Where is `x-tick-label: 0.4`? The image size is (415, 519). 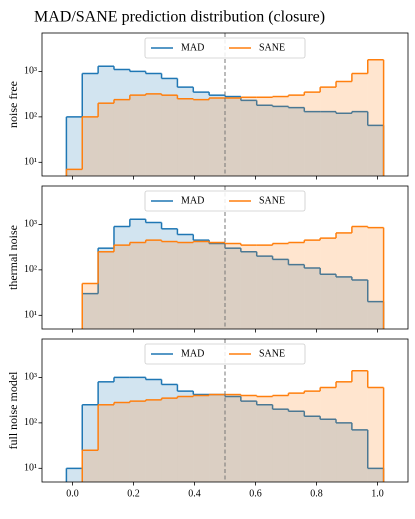 x-tick-label: 0.4 is located at coordinates (194, 493).